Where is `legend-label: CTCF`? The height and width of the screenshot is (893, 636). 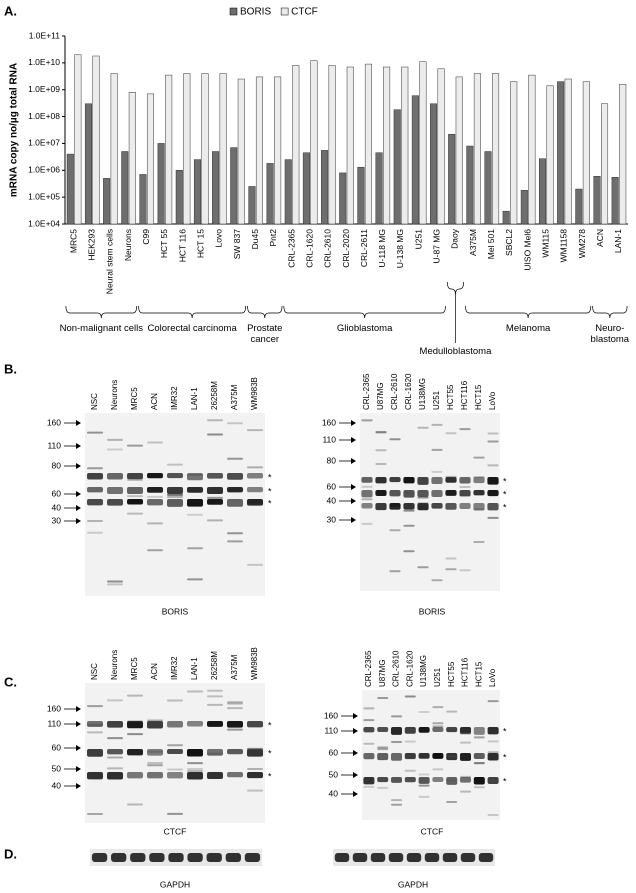 legend-label: CTCF is located at coordinates (304, 12).